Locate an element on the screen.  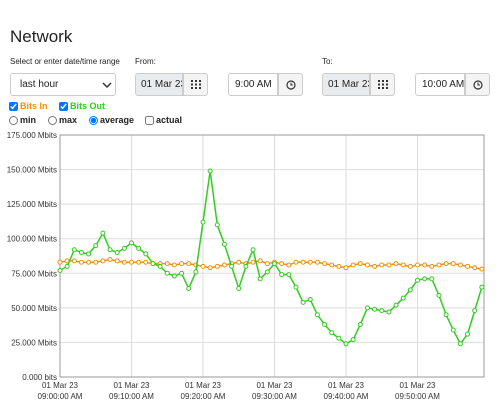
y-tick-label: 100.000 Mbits is located at coordinates (32, 239).